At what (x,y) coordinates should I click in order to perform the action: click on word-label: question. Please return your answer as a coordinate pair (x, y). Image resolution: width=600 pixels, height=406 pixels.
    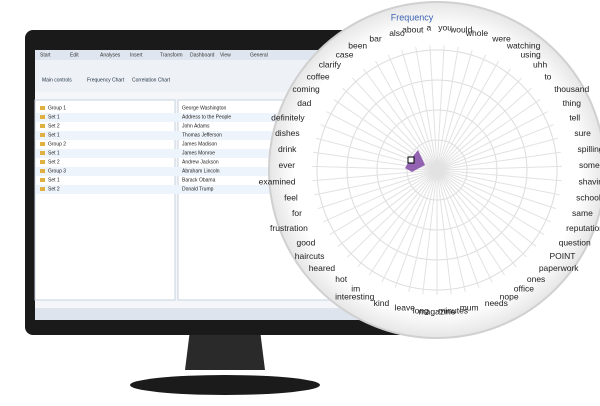
    Looking at the image, I should click on (575, 243).